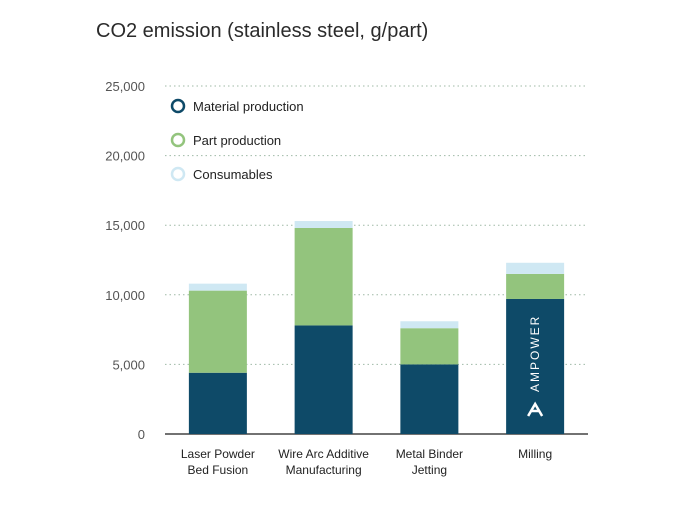 This screenshot has height=517, width=700. What do you see at coordinates (429, 470) in the screenshot?
I see `x-tick-label: Jetting` at bounding box center [429, 470].